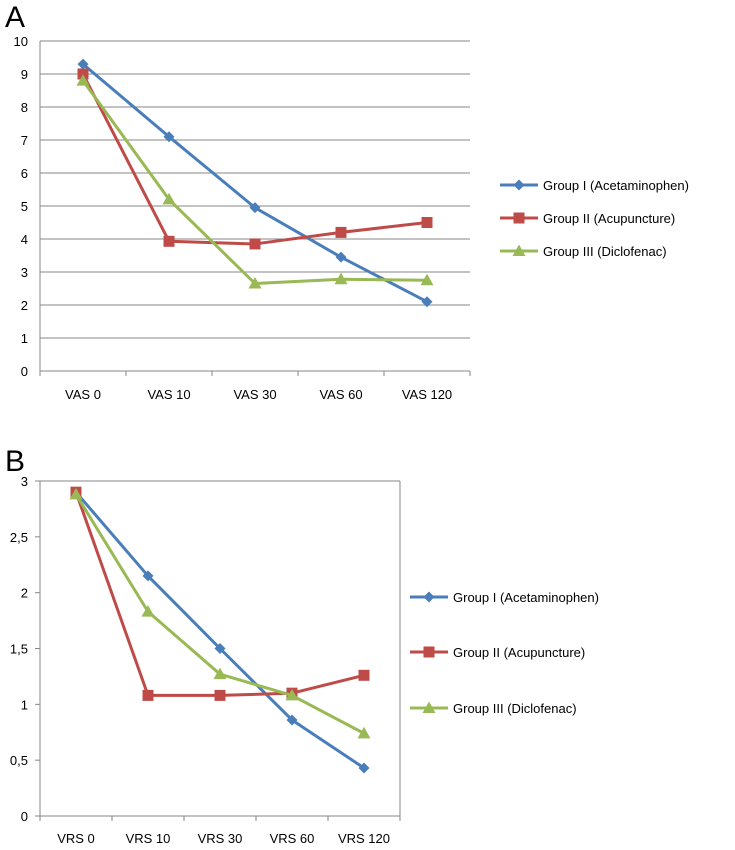 This screenshot has width=735, height=850. What do you see at coordinates (15, 17) in the screenshot?
I see `panel-letter-a: A` at bounding box center [15, 17].